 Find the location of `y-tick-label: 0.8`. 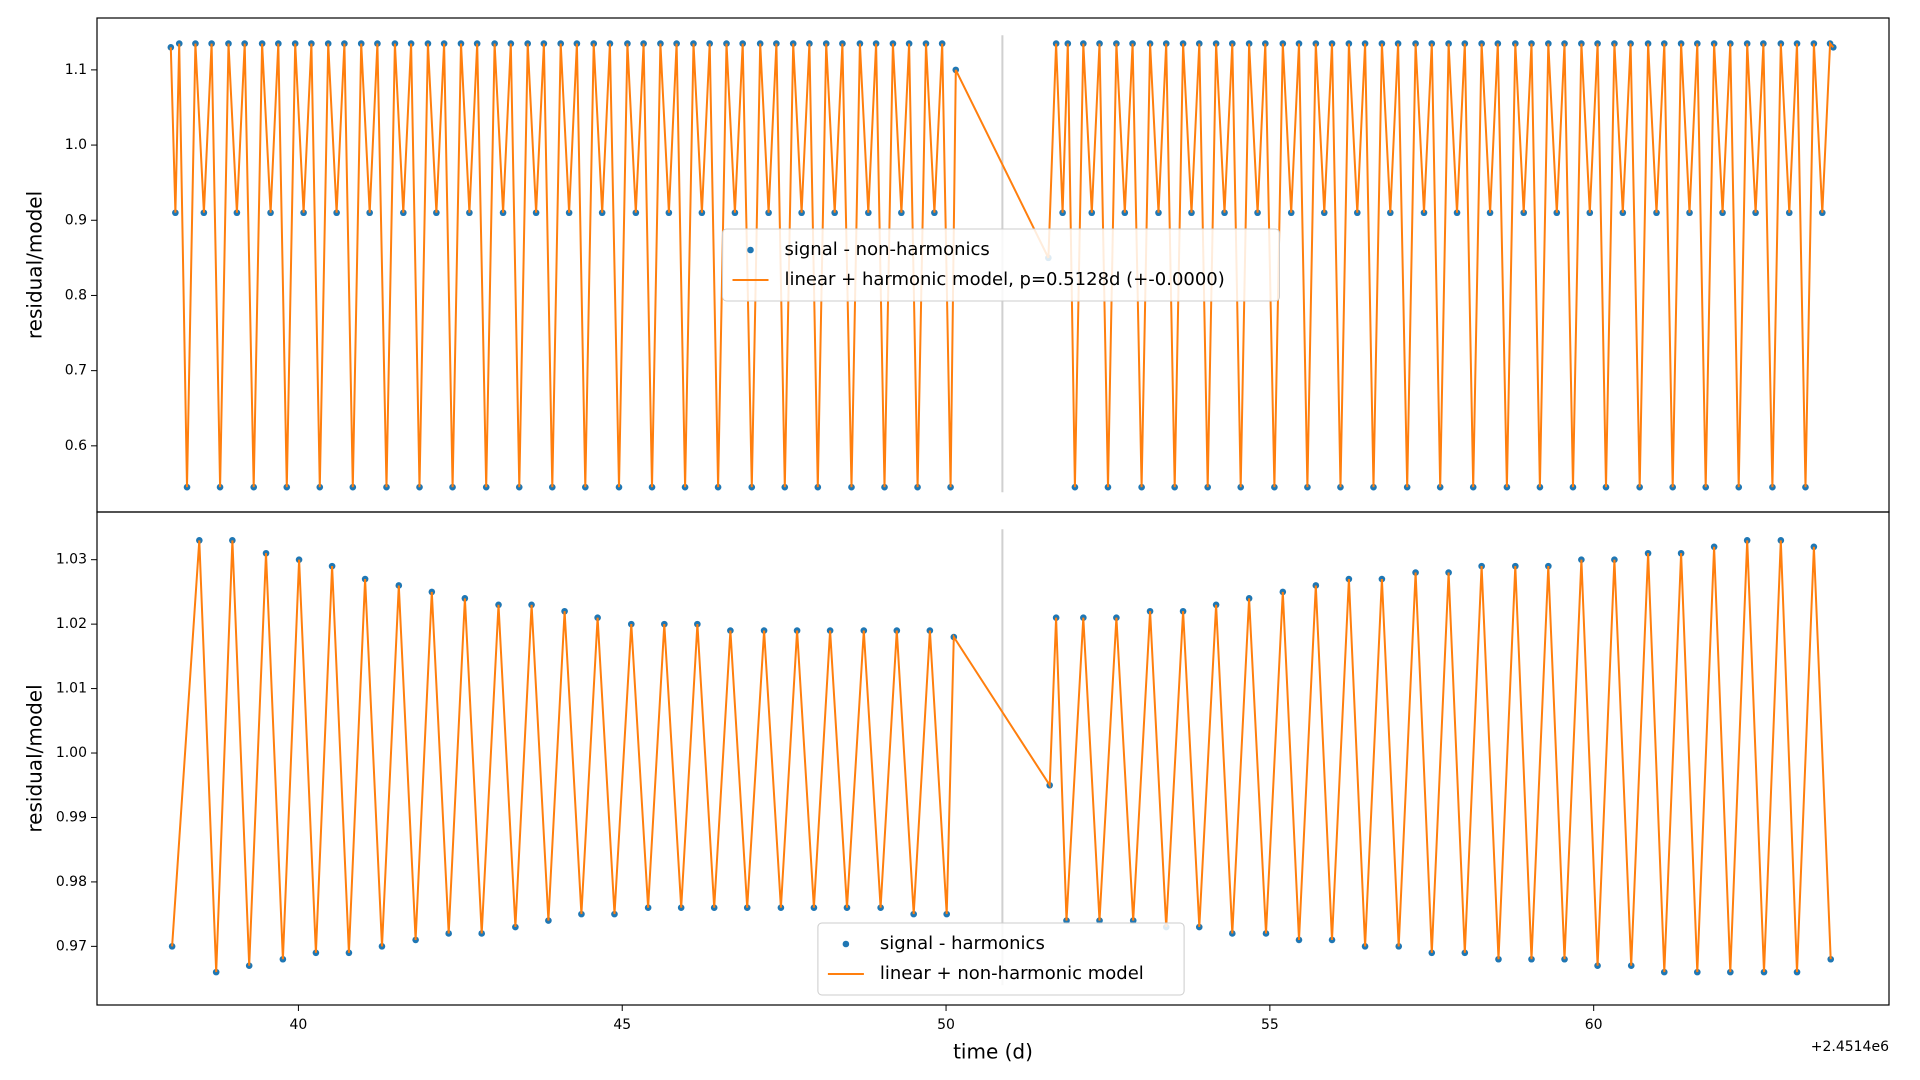

y-tick-label: 0.8 is located at coordinates (76, 295).